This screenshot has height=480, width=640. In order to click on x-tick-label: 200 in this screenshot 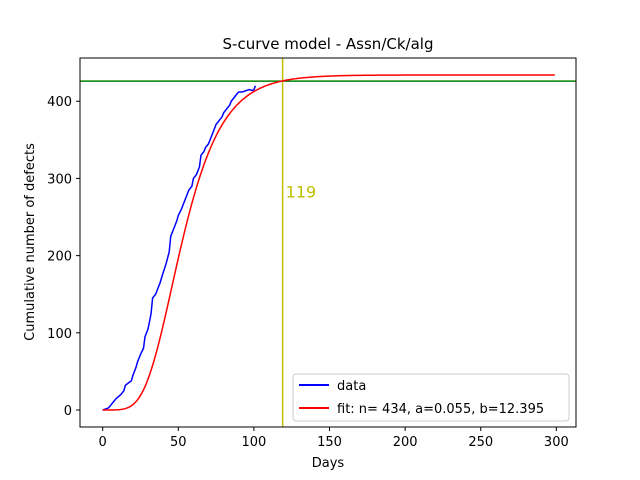, I will do `click(405, 442)`.